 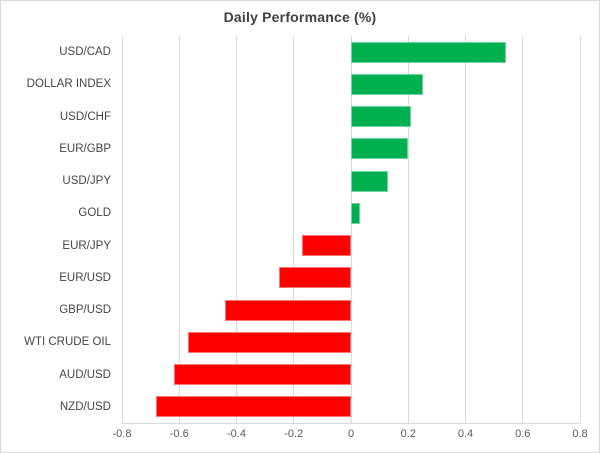 What do you see at coordinates (465, 434) in the screenshot?
I see `x-tick-label-0-4: 0.4` at bounding box center [465, 434].